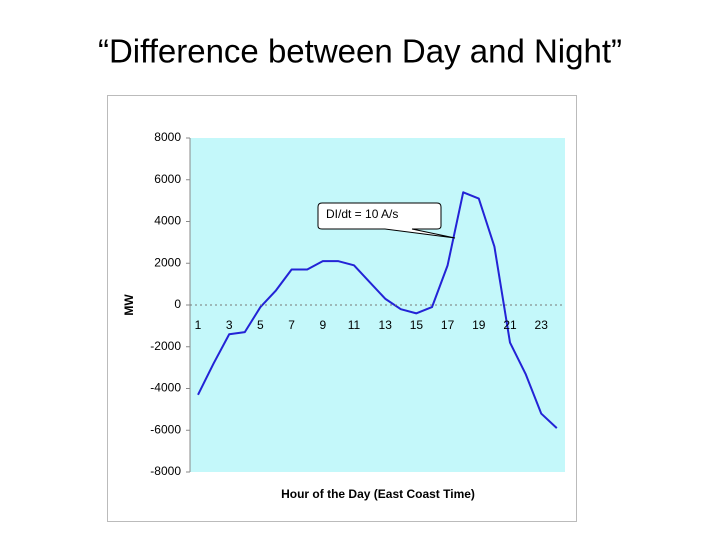 The height and width of the screenshot is (545, 720). What do you see at coordinates (165, 346) in the screenshot?
I see `y-tick-label: -2000` at bounding box center [165, 346].